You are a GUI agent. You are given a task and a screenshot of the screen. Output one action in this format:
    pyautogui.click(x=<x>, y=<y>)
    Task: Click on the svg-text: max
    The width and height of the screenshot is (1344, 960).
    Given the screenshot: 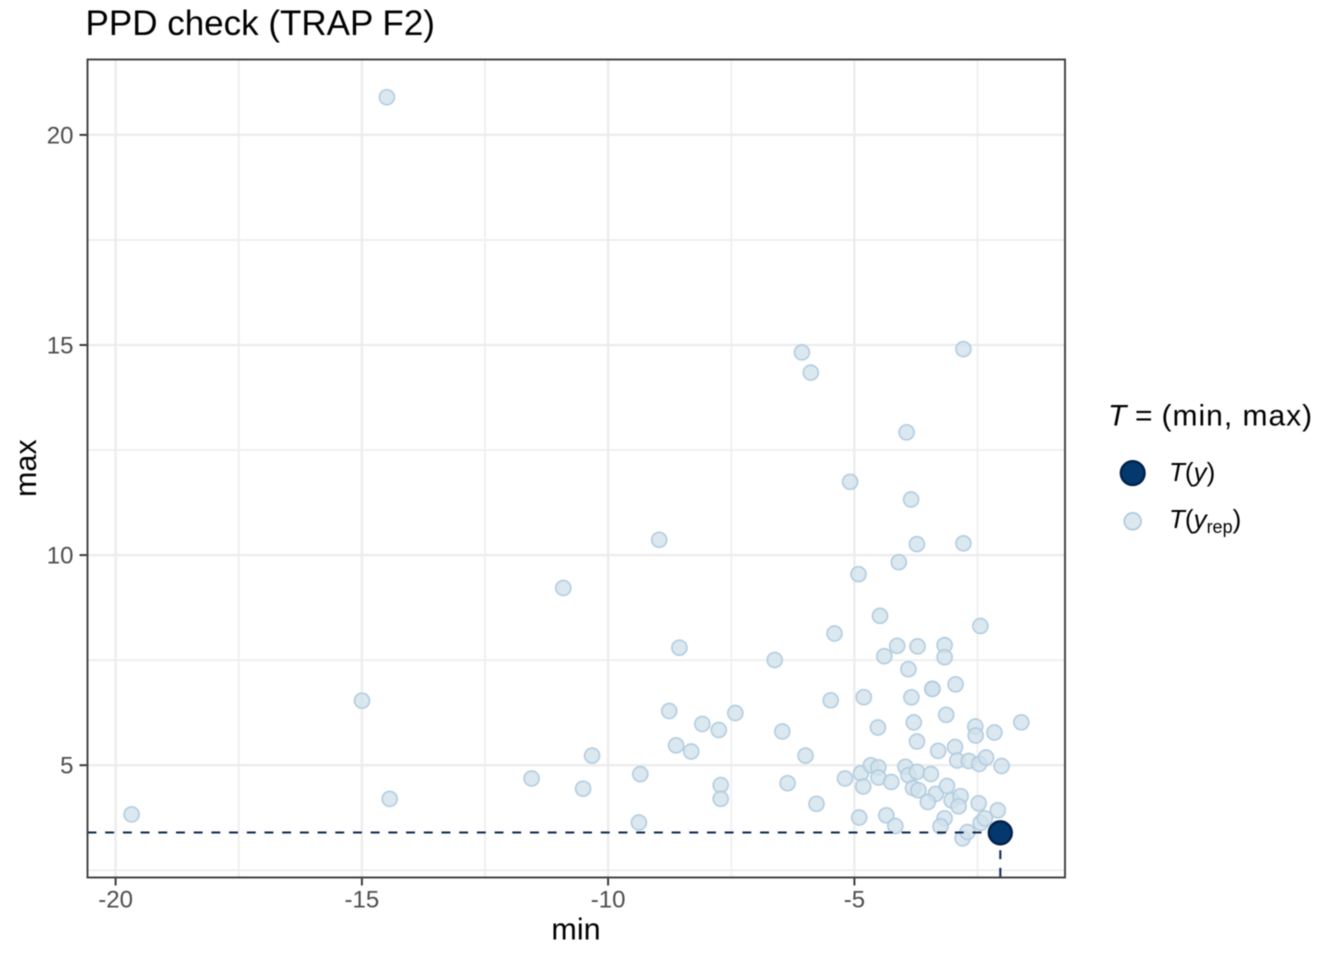 What is the action you would take?
    pyautogui.click(x=26, y=468)
    